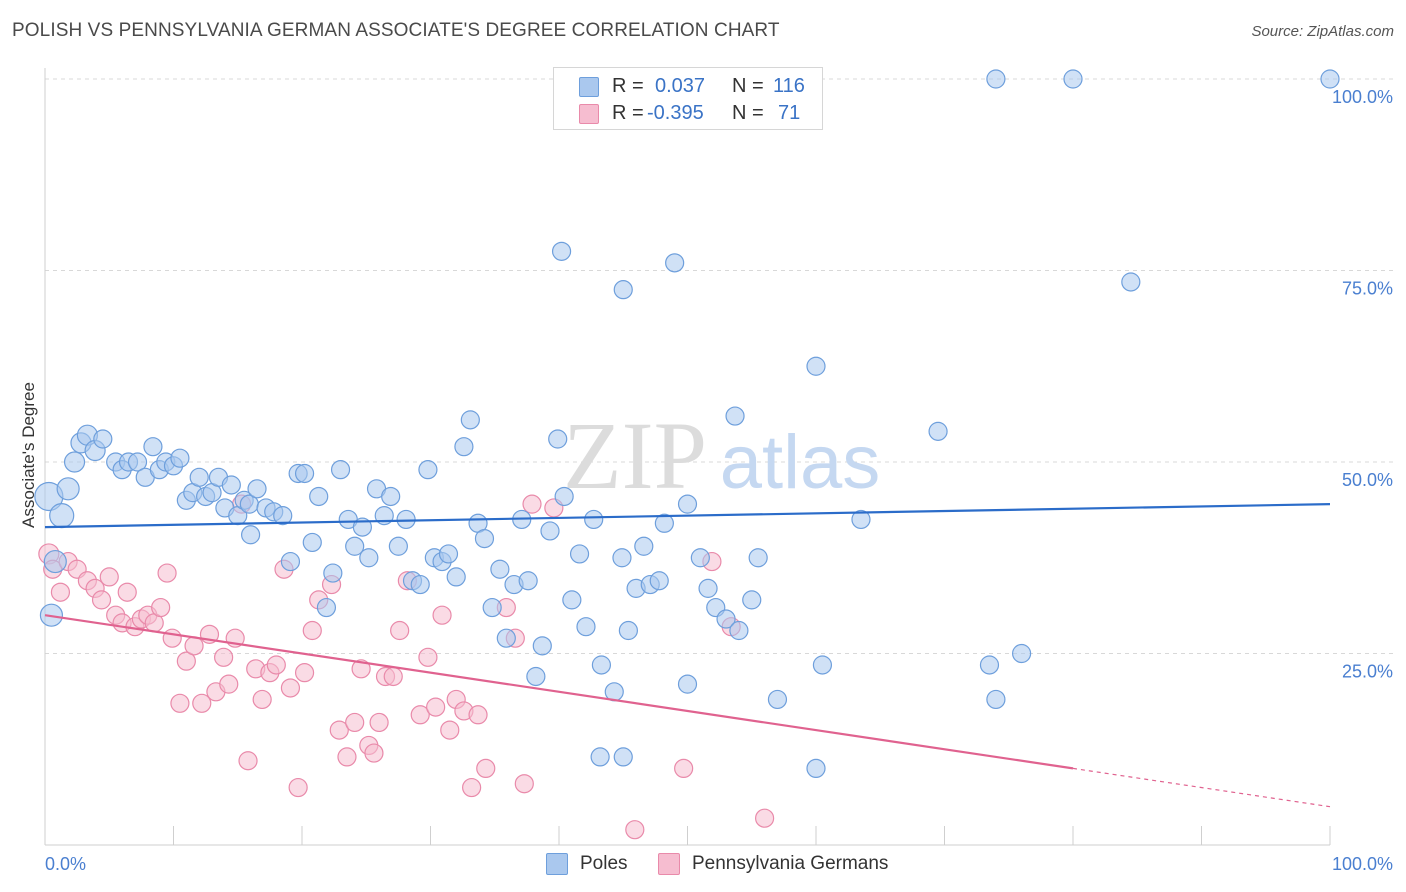  Describe the element at coordinates (604, 863) in the screenshot. I see `legend-label: Poles` at that location.